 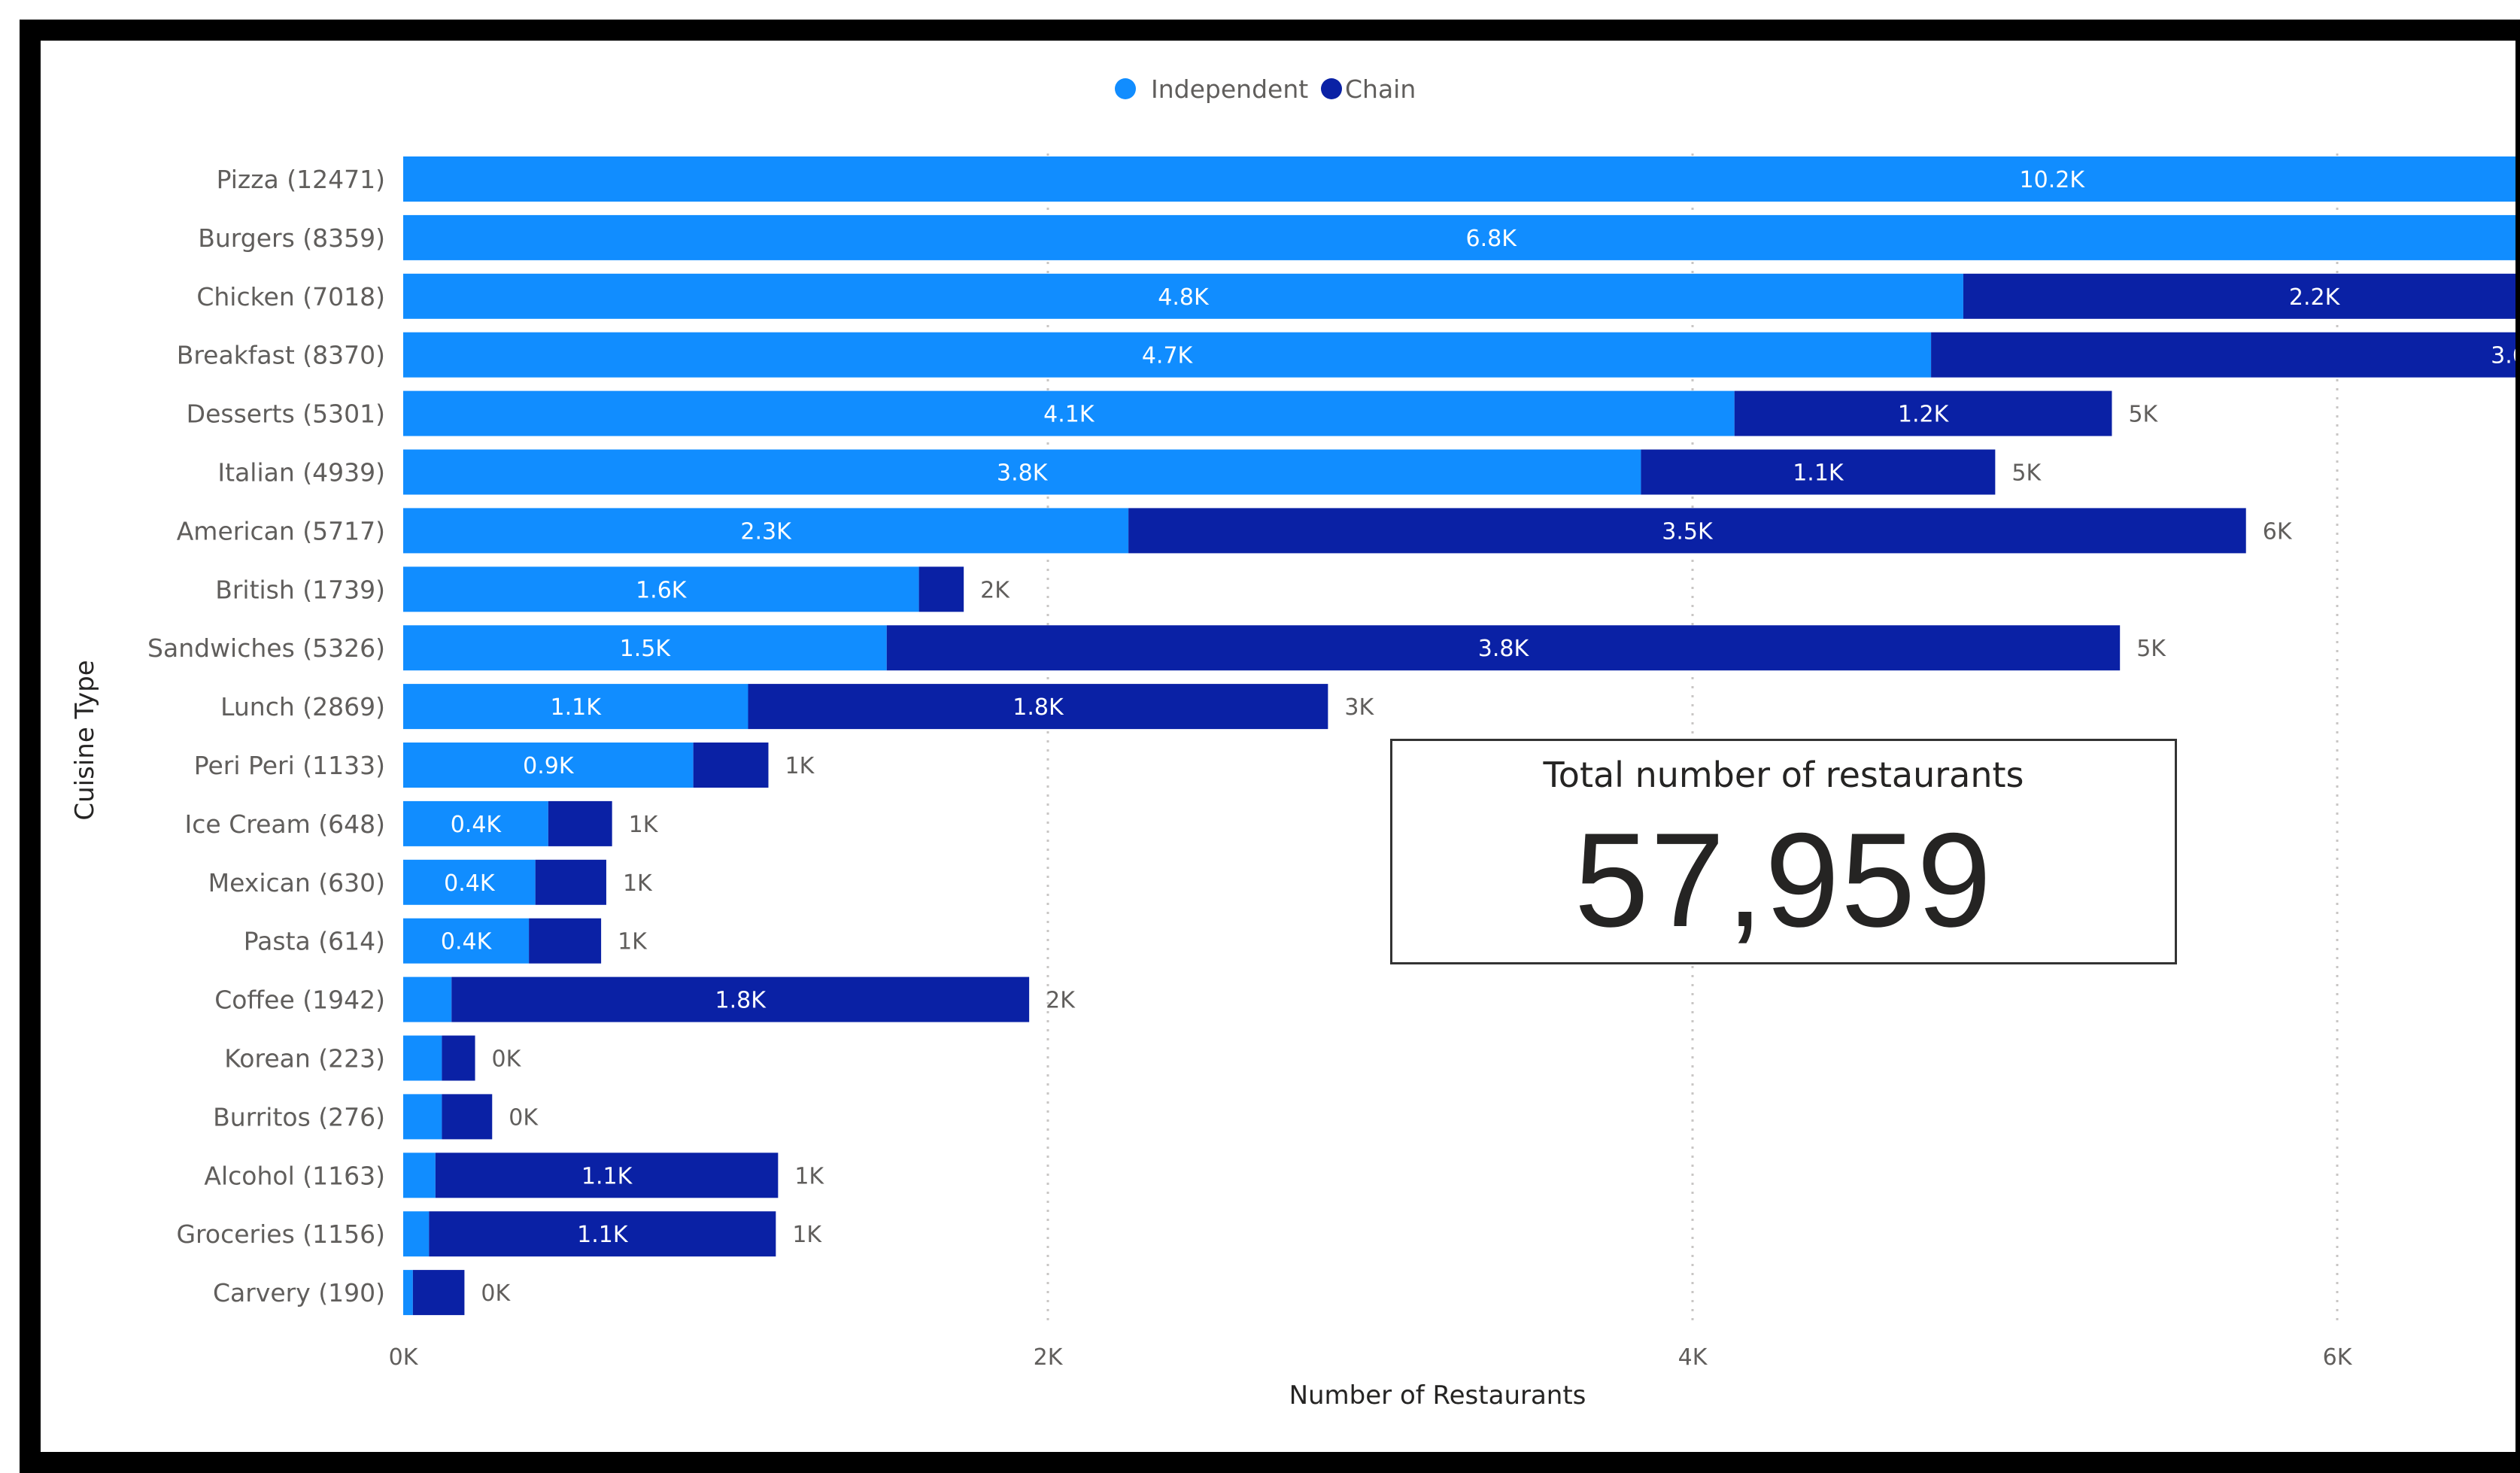 What do you see at coordinates (2143, 415) in the screenshot?
I see `total-label: 5K` at bounding box center [2143, 415].